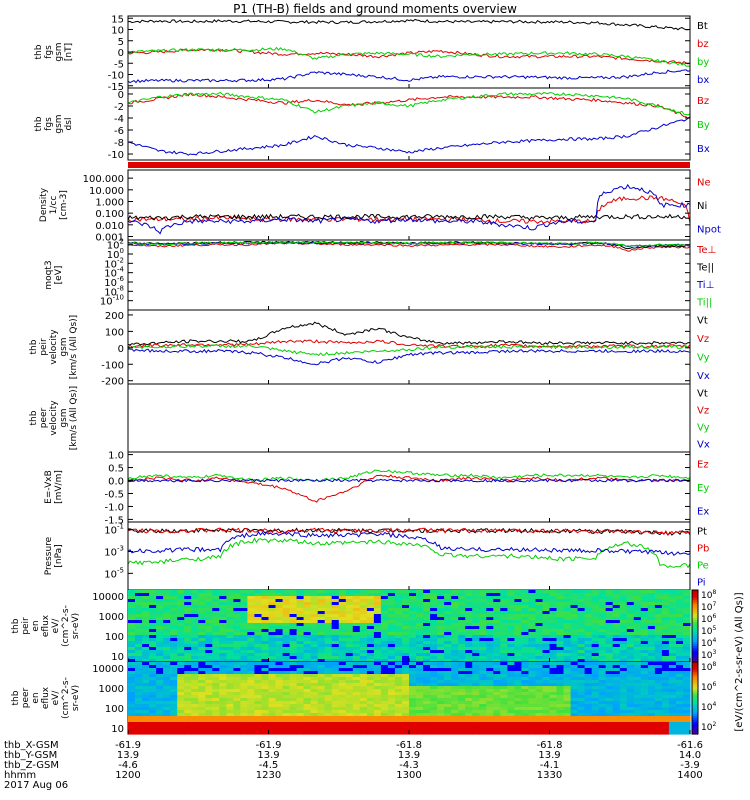 This screenshot has height=800, width=750. I want to click on tick-label: 10⁻³, so click(114, 551).